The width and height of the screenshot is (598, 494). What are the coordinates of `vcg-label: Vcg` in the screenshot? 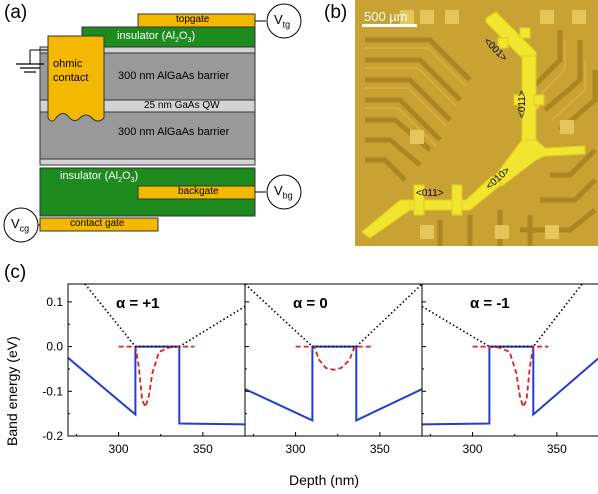 It's located at (20, 225).